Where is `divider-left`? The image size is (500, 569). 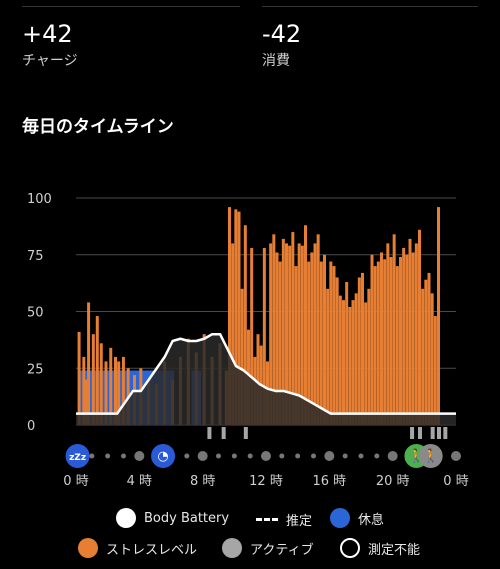 divider-left is located at coordinates (131, 6).